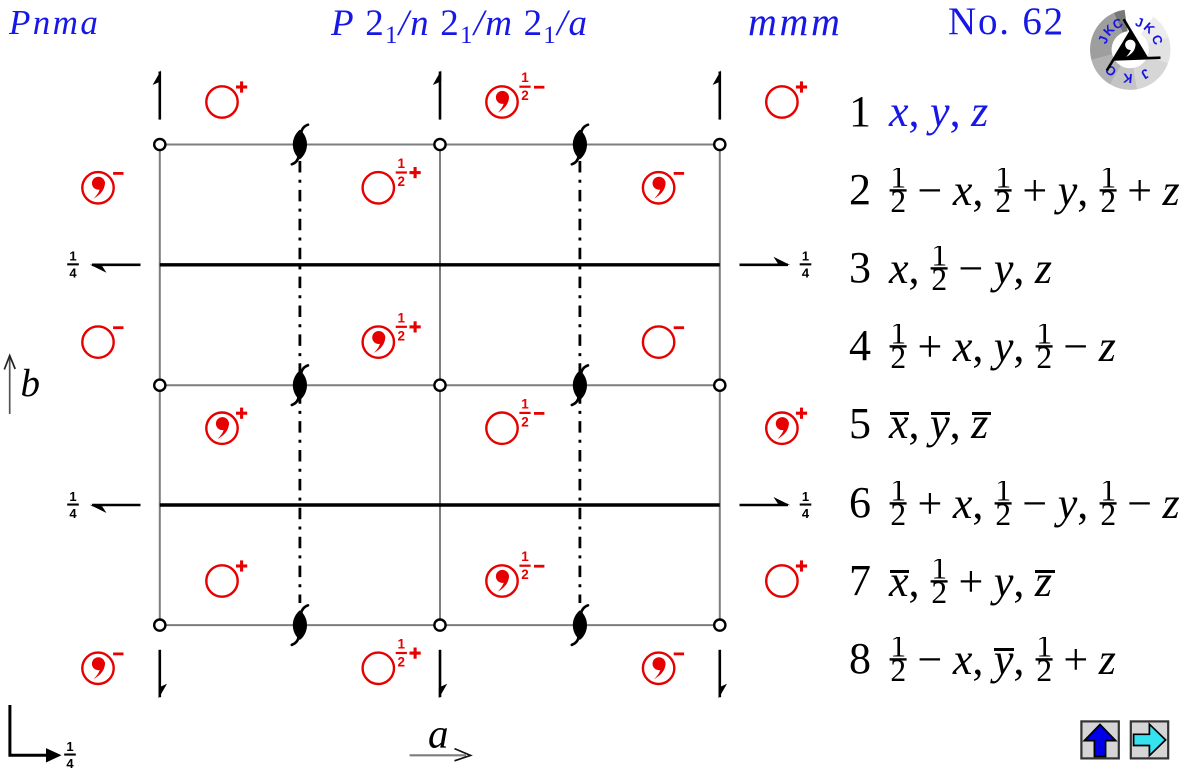 Image resolution: width=1180 pixels, height=770 pixels. I want to click on svg-text: b, so click(31, 383).